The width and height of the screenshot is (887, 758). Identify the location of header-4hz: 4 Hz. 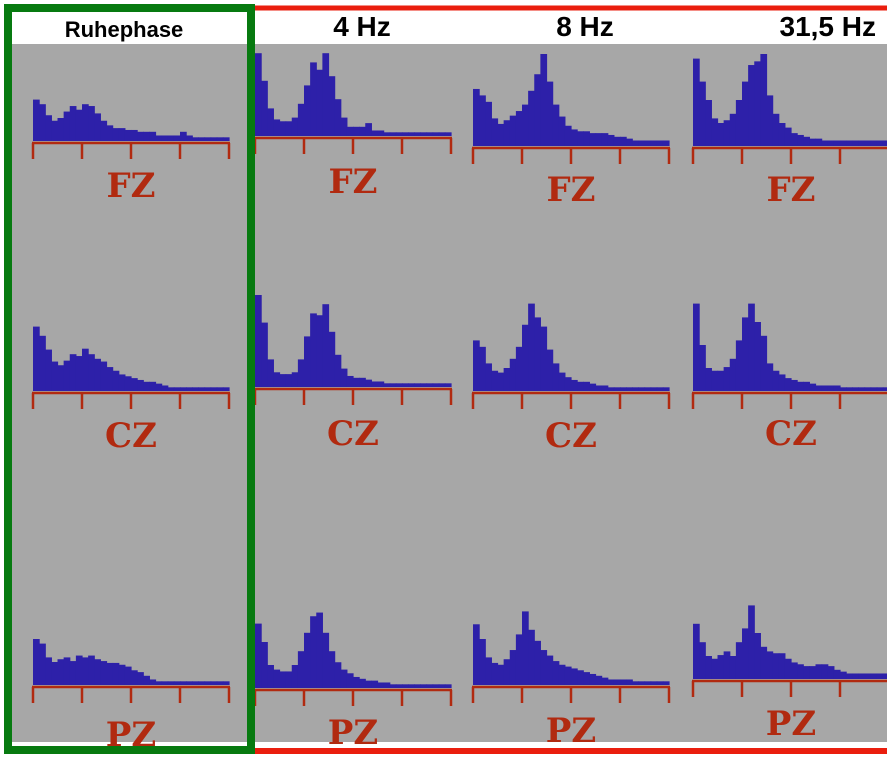
(362, 26).